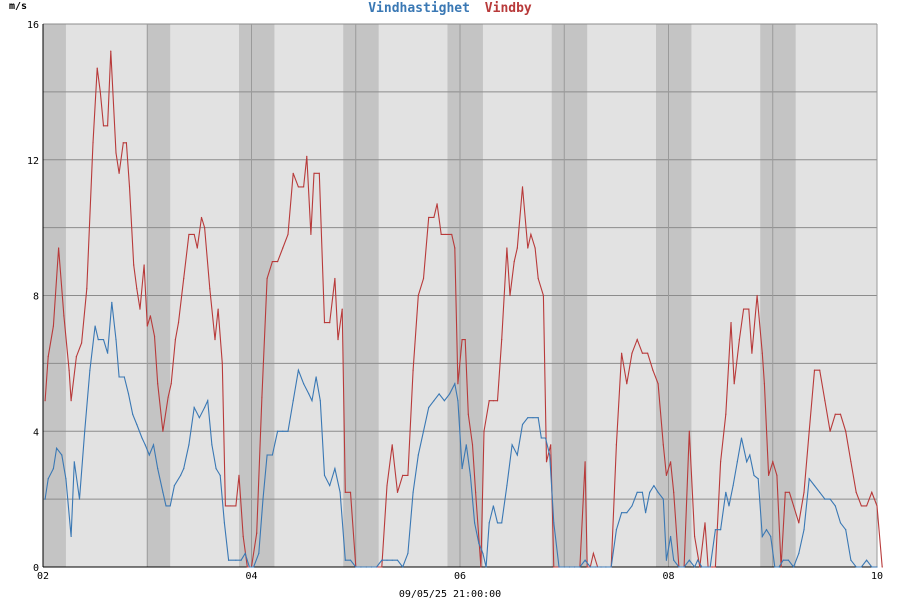  What do you see at coordinates (251, 576) in the screenshot?
I see `xtick-label-1: 04` at bounding box center [251, 576].